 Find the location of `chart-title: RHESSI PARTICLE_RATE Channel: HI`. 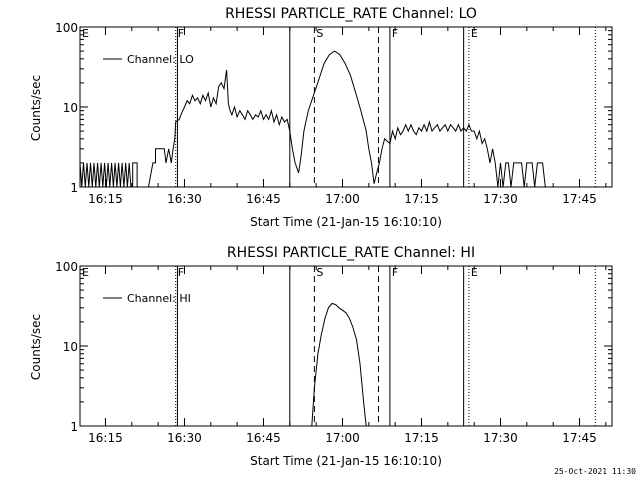

chart-title: RHESSI PARTICLE_RATE Channel: HI is located at coordinates (351, 253).